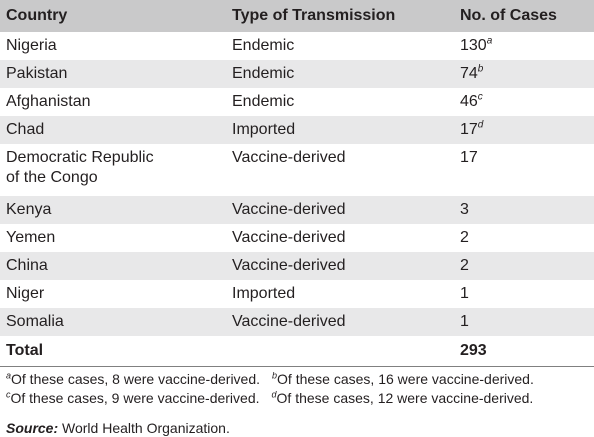 This screenshot has height=437, width=594. What do you see at coordinates (524, 74) in the screenshot?
I see `cell-cases: 74b` at bounding box center [524, 74].